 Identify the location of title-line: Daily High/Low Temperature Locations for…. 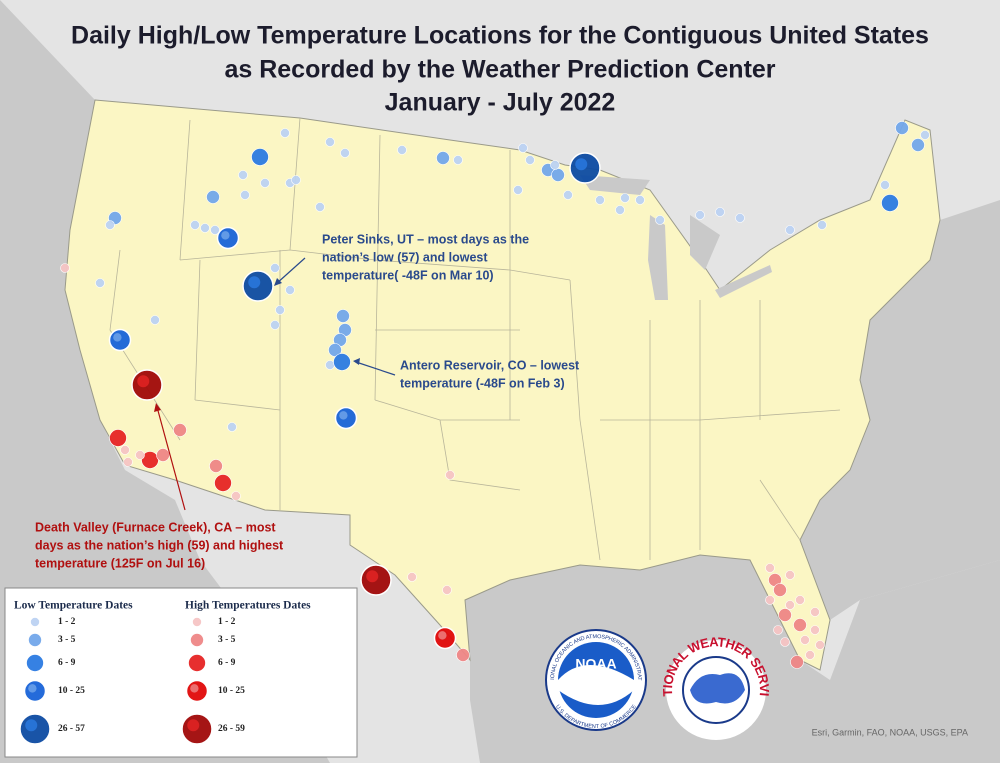
(500, 36).